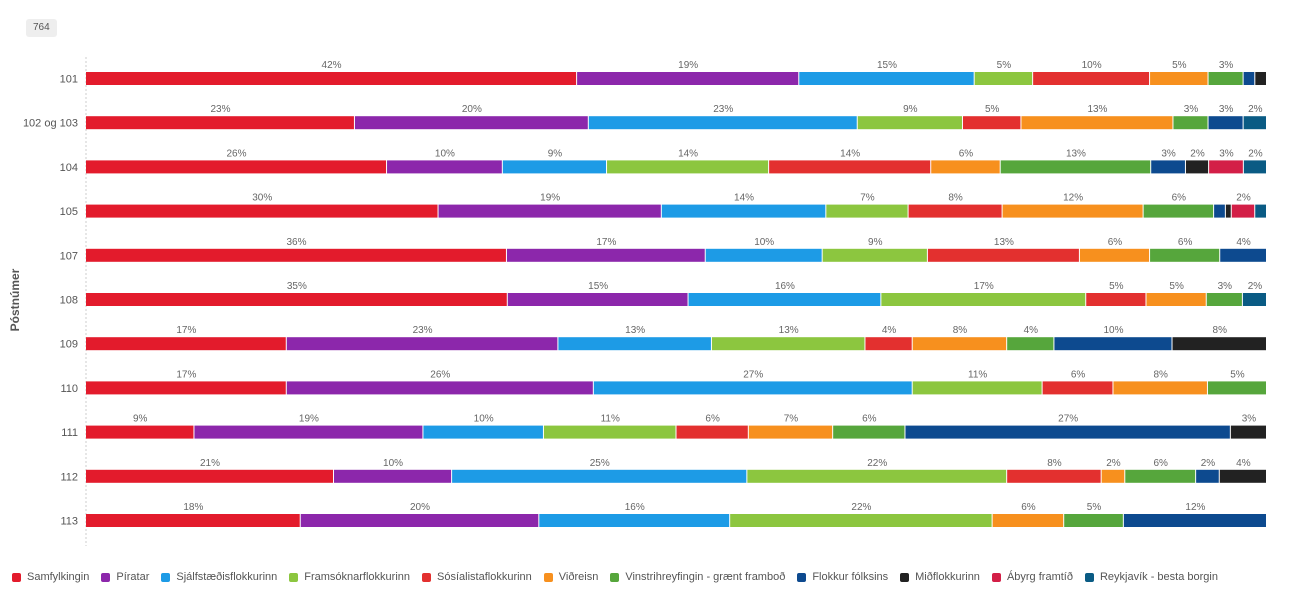 Image resolution: width=1289 pixels, height=600 pixels. What do you see at coordinates (349, 577) in the screenshot?
I see `legend-item: Framsóknarflokkurinn` at bounding box center [349, 577].